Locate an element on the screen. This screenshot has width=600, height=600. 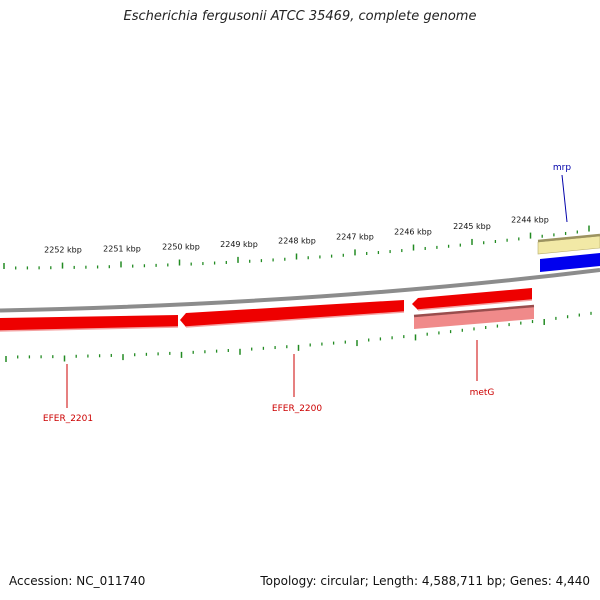
kbp-tick-label: 2252 kbp is located at coordinates (63, 250).